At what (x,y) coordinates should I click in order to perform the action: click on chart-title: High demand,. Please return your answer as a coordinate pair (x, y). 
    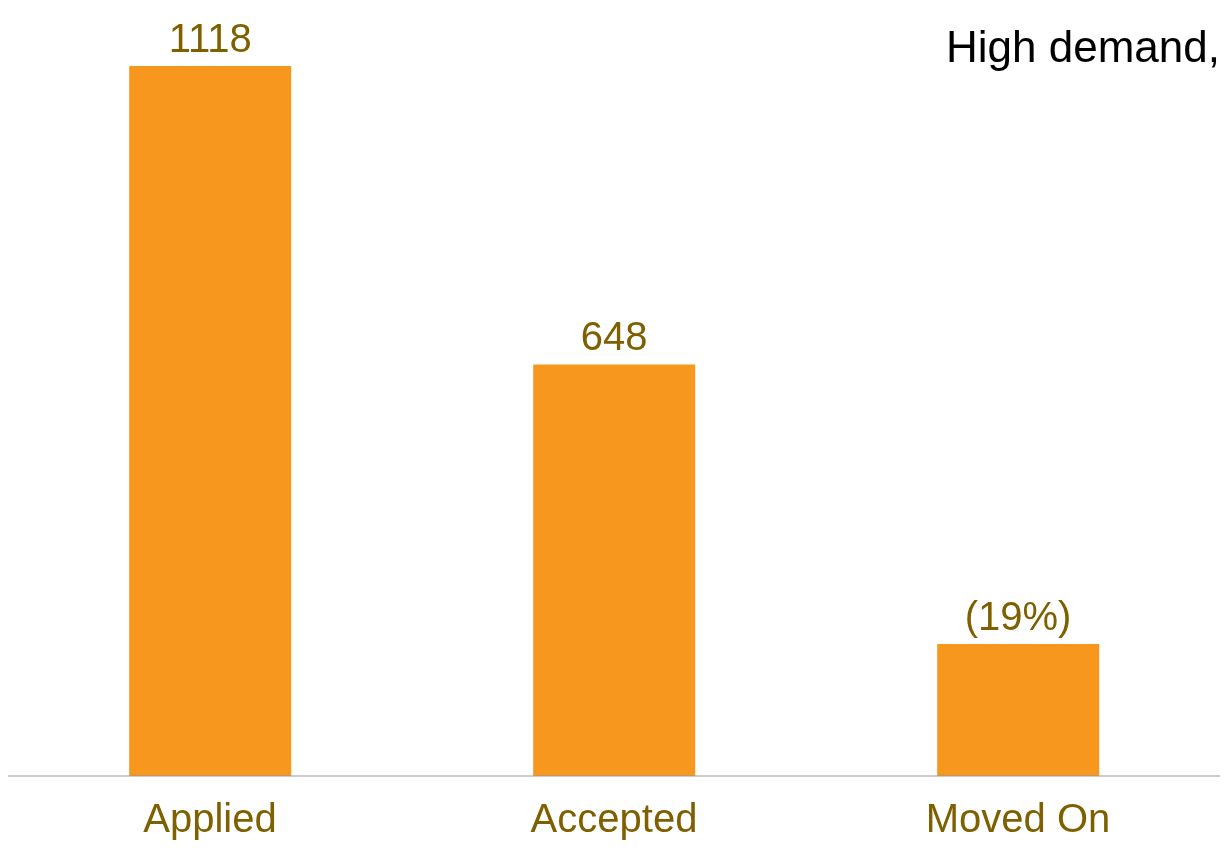
    Looking at the image, I should click on (1083, 47).